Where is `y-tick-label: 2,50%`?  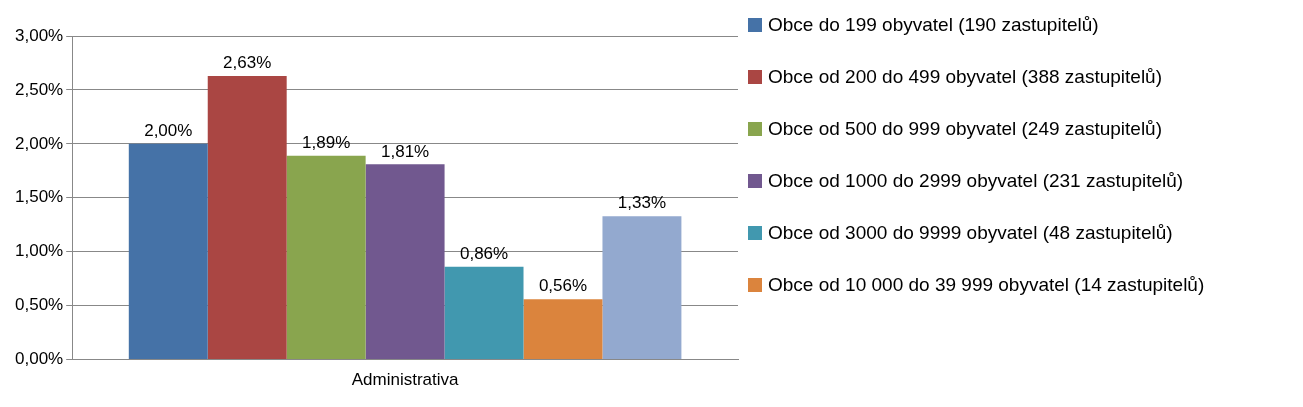 y-tick-label: 2,50% is located at coordinates (39, 89).